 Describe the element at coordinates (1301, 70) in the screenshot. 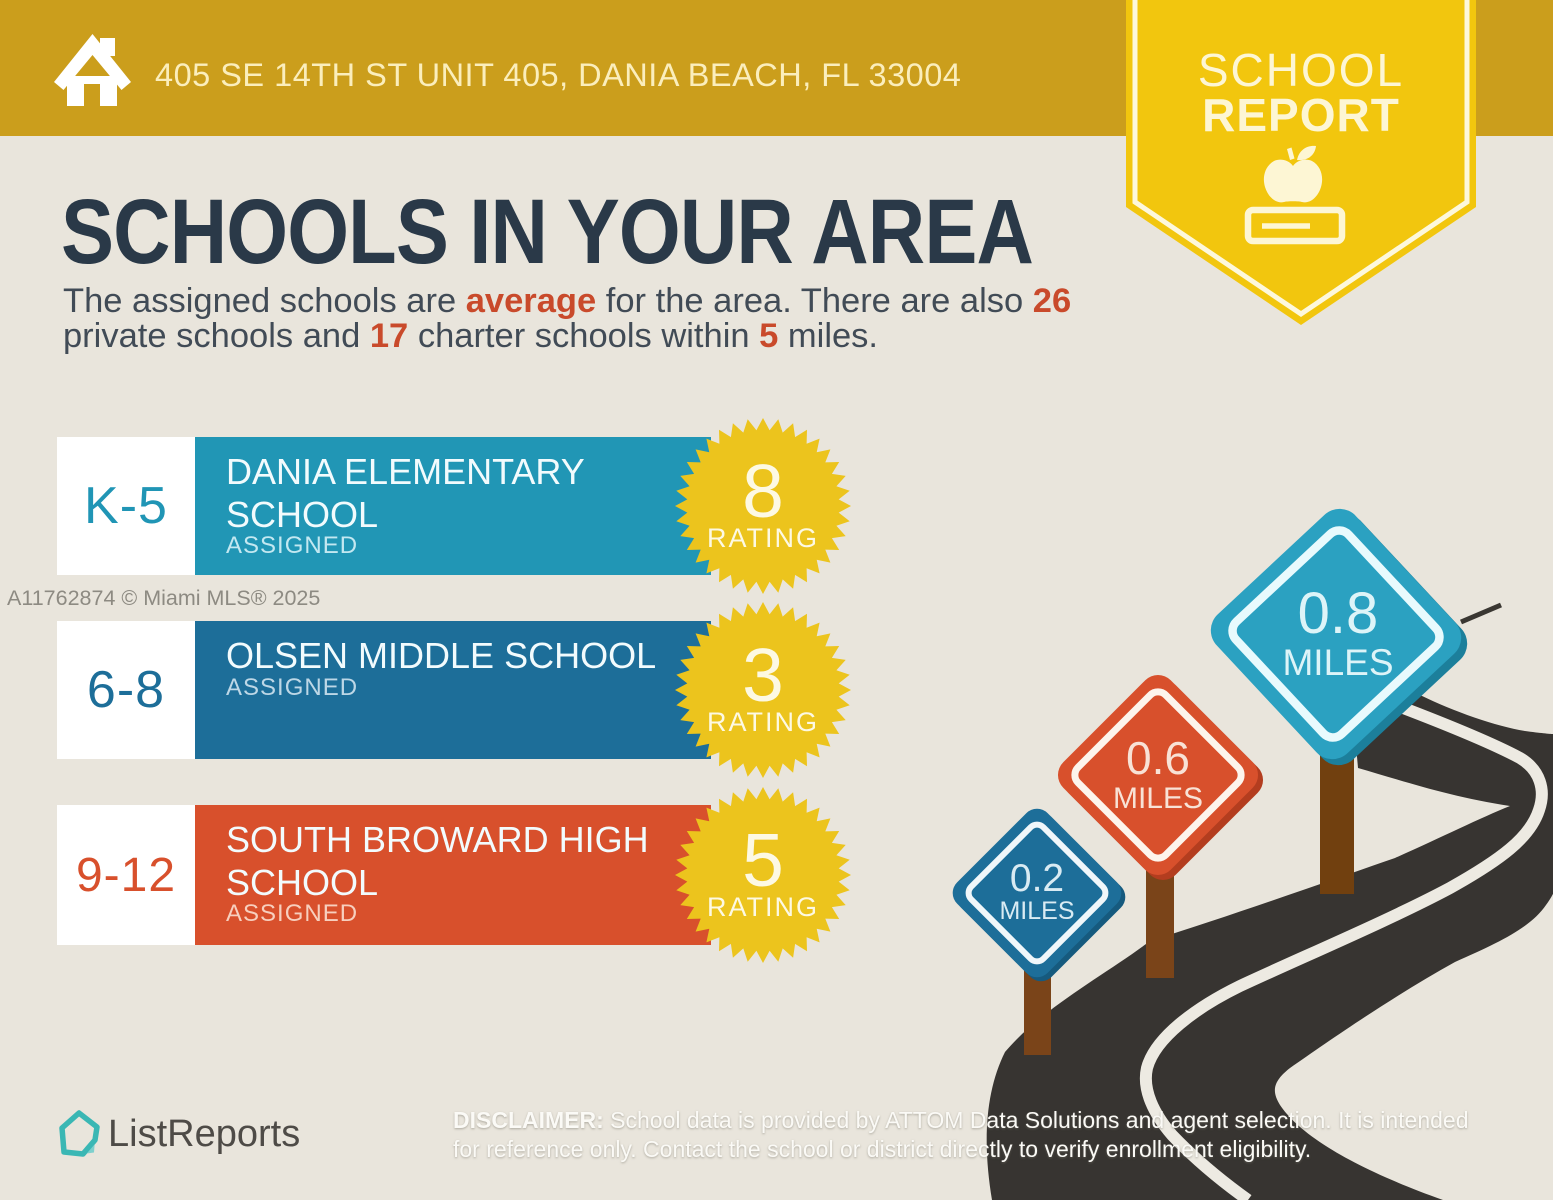

I see `svg-text: SCHOOL` at that location.